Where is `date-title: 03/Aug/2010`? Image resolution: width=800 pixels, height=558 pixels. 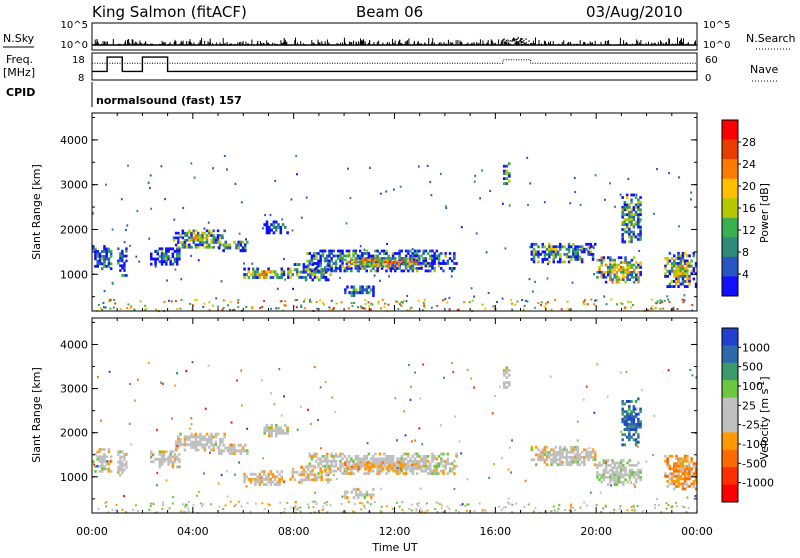
date-title: 03/Aug/2010 is located at coordinates (634, 12).